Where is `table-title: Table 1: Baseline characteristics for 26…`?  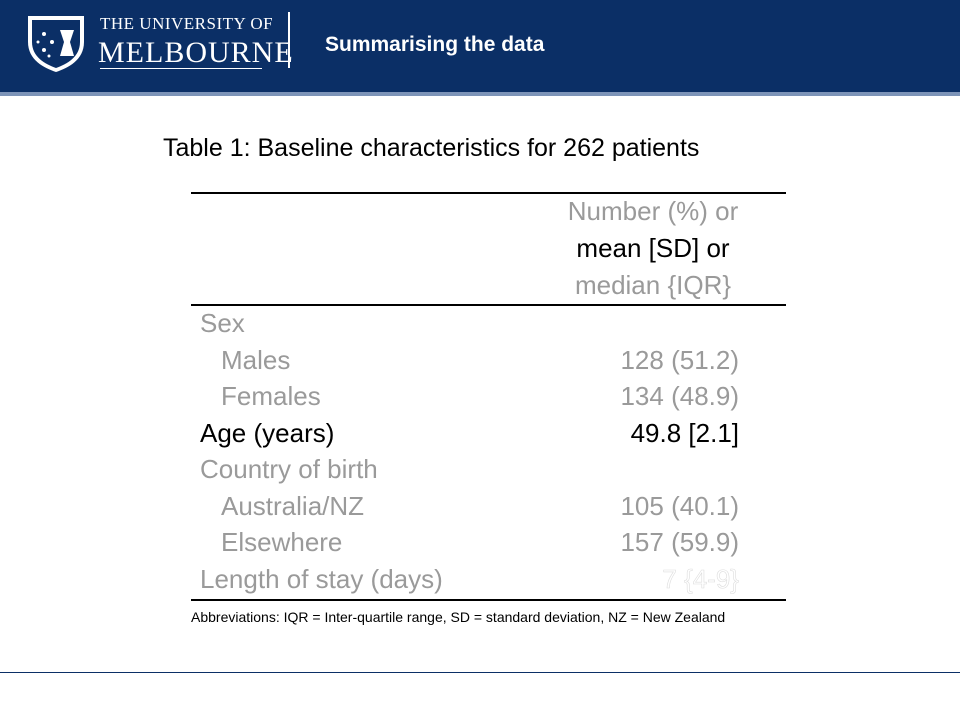
table-title: Table 1: Baseline characteristics for 26… is located at coordinates (431, 148).